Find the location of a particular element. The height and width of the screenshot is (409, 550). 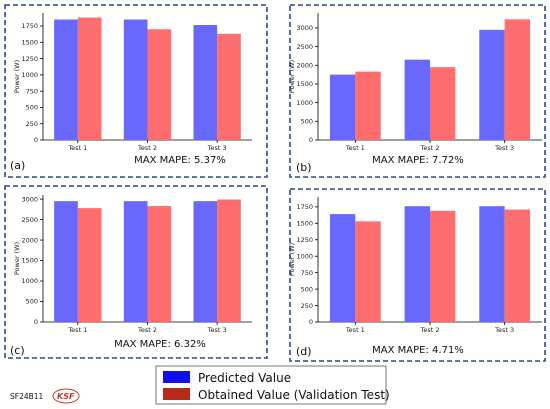

panel-tag: (d) is located at coordinates (304, 351).